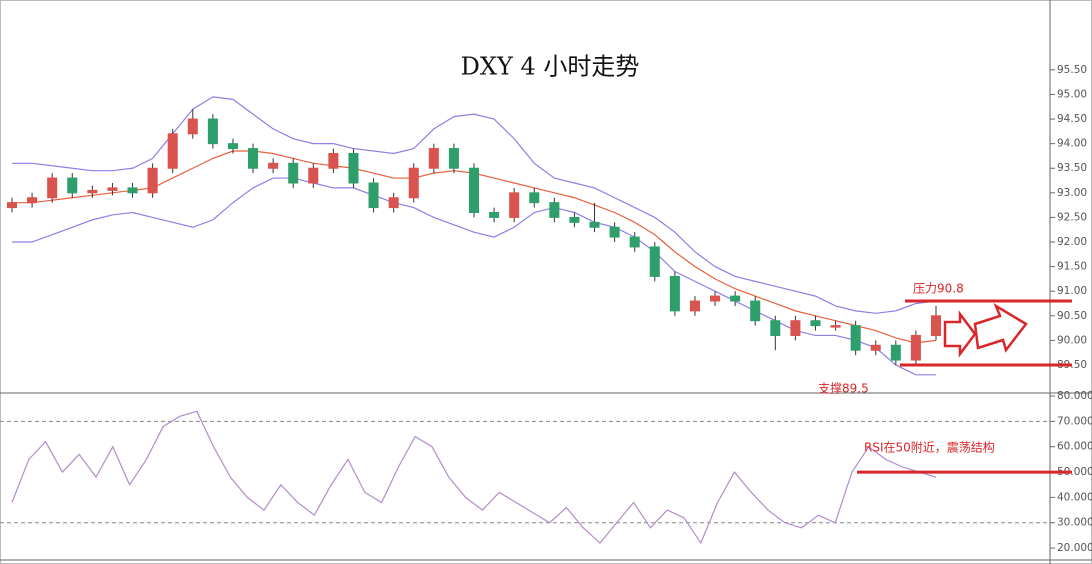  Describe the element at coordinates (1074, 421) in the screenshot. I see `y-tick-label: 70.0000` at that location.